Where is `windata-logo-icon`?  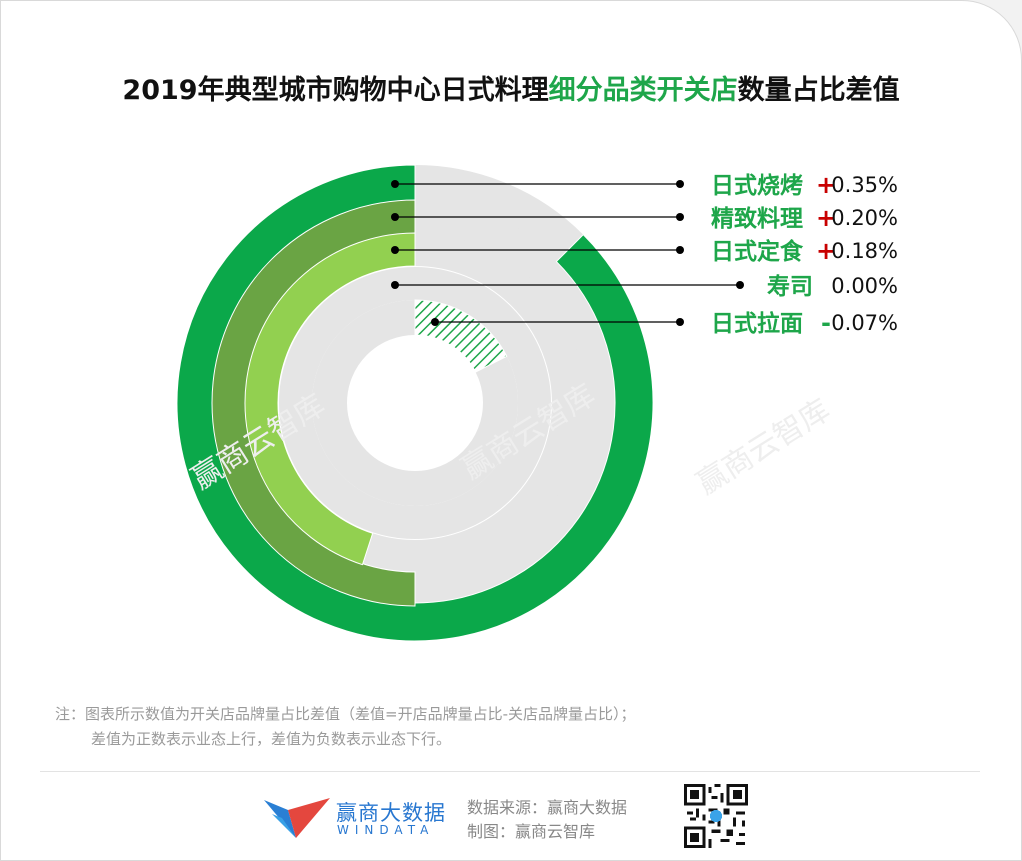 windata-logo-icon is located at coordinates (297, 818).